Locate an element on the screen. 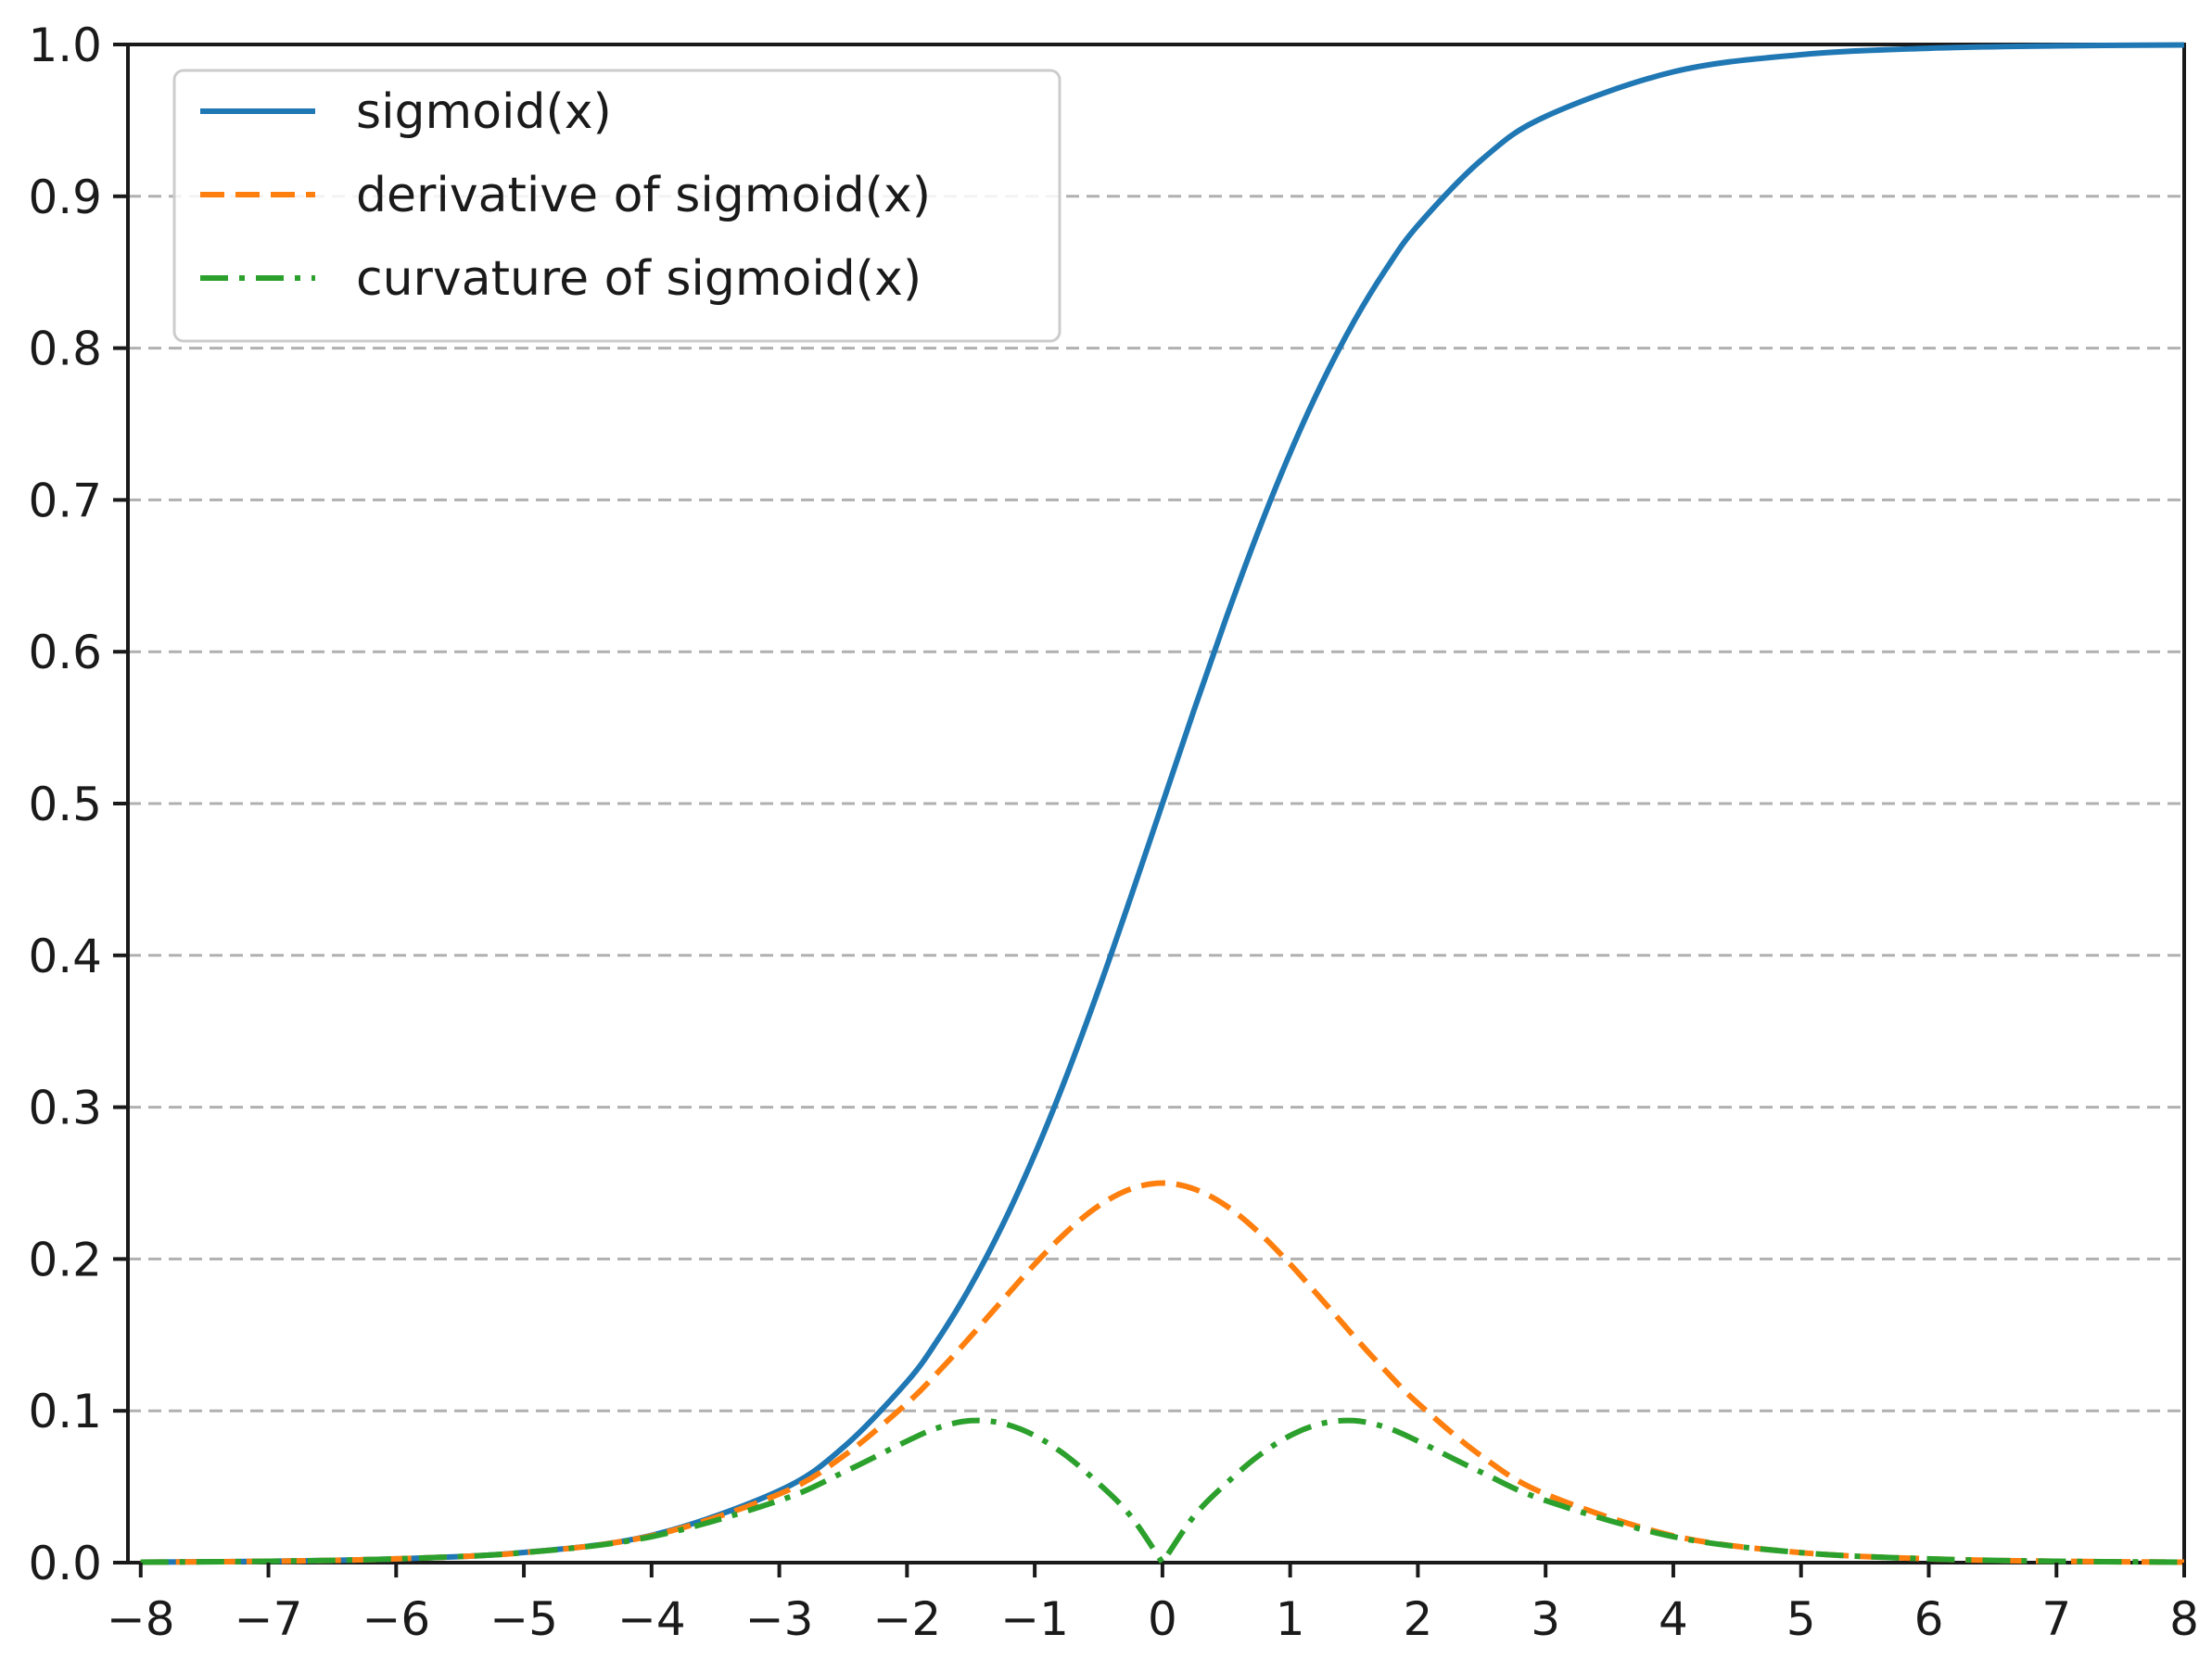 The image size is (2212, 1672). y-axis: 0.0 0.1 0.2 0.3 0.4 0.5 0.6 0.7 0.8 0.9 1.0 is located at coordinates (78, 805).